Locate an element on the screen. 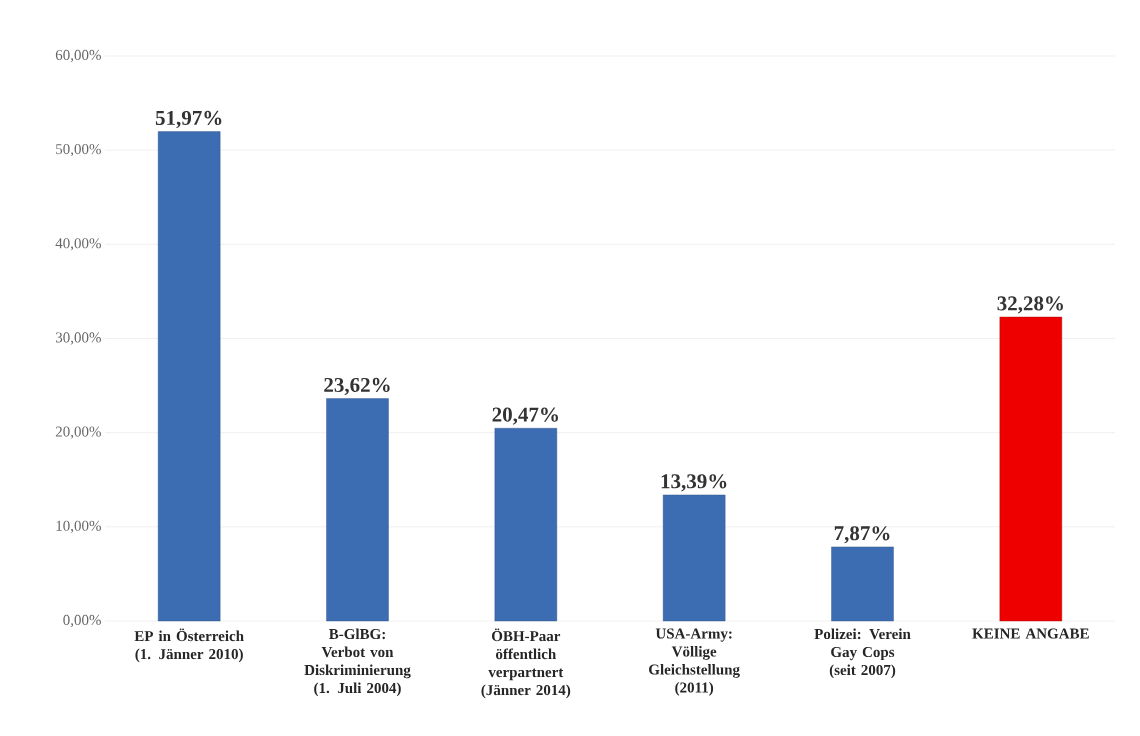  y-tick-label: 30,00% is located at coordinates (78, 338).